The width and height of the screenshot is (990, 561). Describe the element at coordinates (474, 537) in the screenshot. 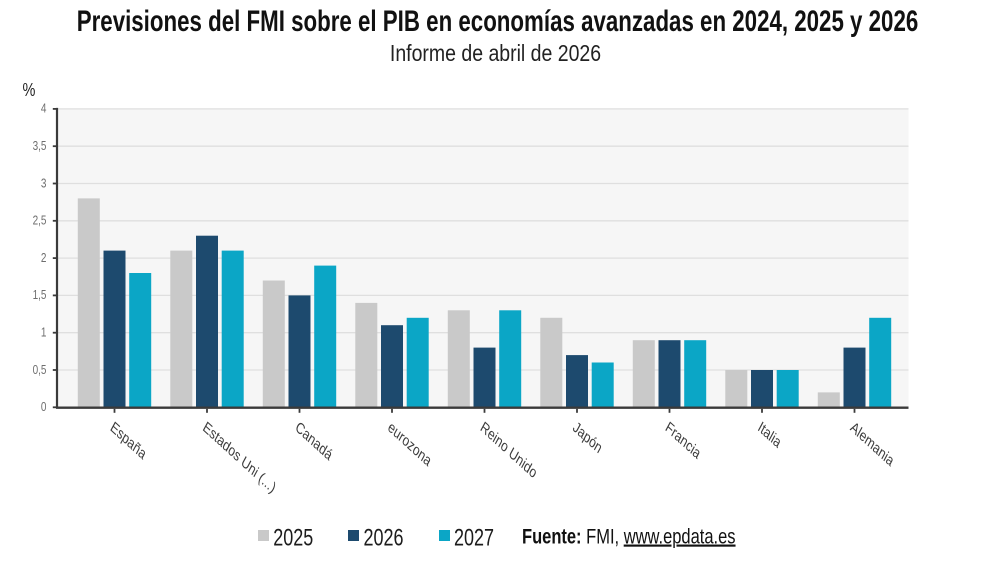

I see `svg-text: 2027` at that location.